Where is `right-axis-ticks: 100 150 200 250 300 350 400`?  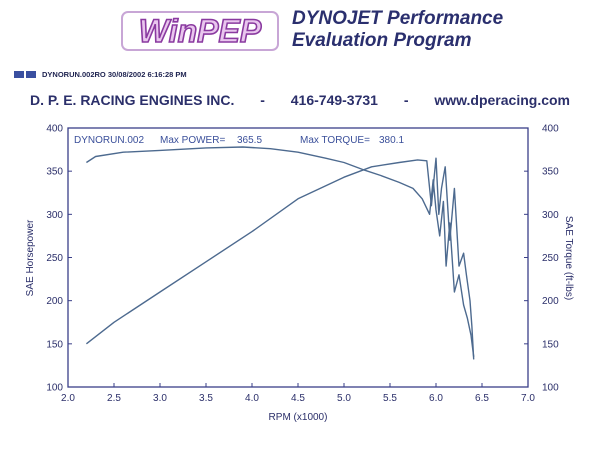
right-axis-ticks: 100 150 200 250 300 350 400 is located at coordinates (541, 259).